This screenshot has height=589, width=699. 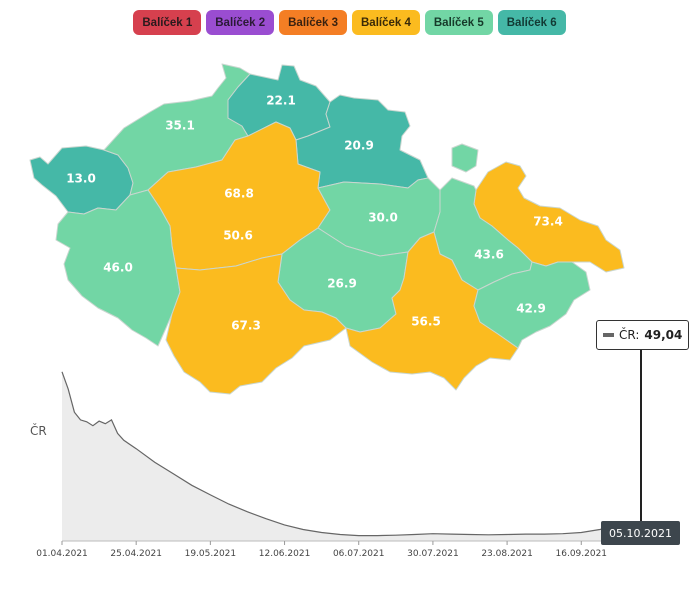 What do you see at coordinates (643, 335) in the screenshot?
I see `value-tooltip: ČR: 49,04` at bounding box center [643, 335].